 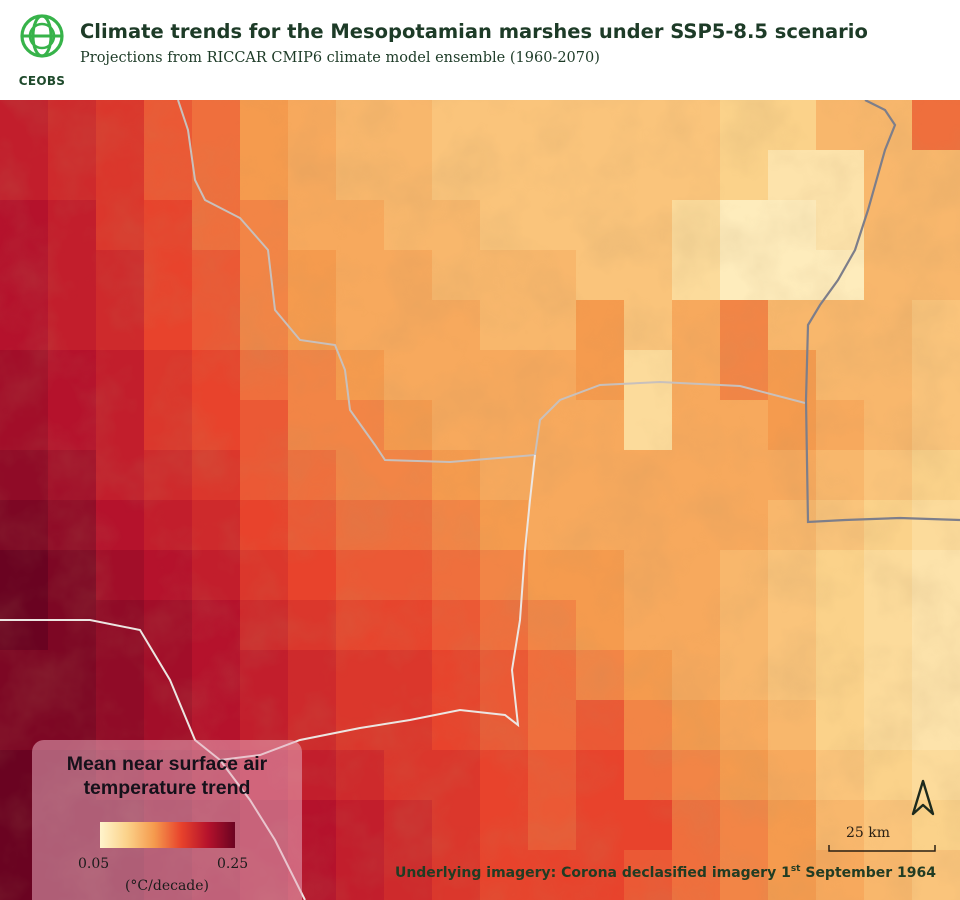 What do you see at coordinates (167, 886) in the screenshot?
I see `legend-units: (°C/decade)` at bounding box center [167, 886].